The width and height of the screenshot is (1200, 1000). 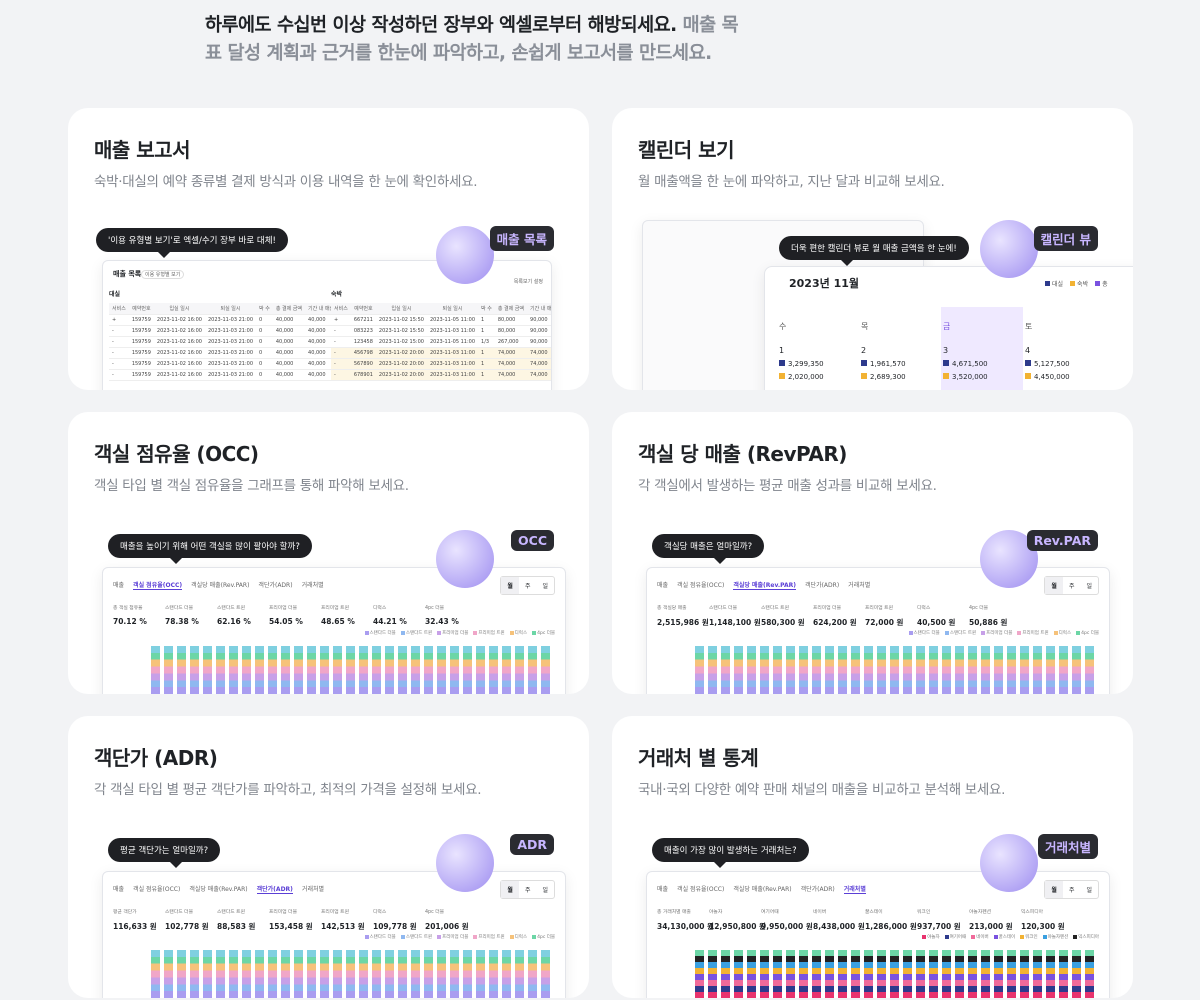 What do you see at coordinates (486, 331) in the screenshot?
I see `table-cell: 1` at bounding box center [486, 331].